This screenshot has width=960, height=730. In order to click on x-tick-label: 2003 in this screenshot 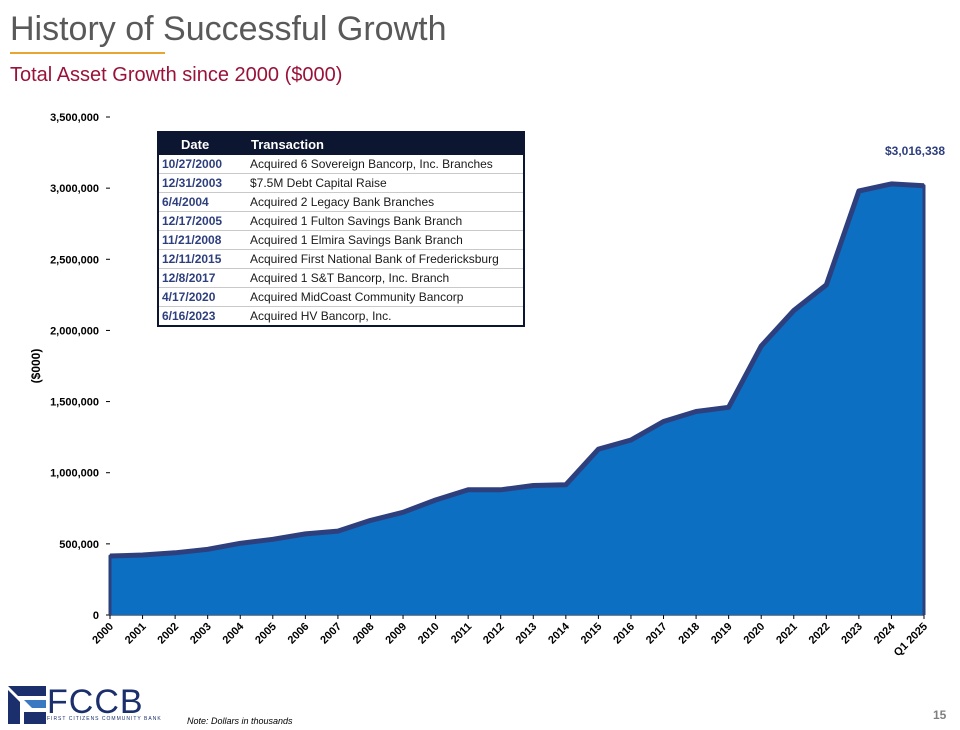, I will do `click(201, 634)`.